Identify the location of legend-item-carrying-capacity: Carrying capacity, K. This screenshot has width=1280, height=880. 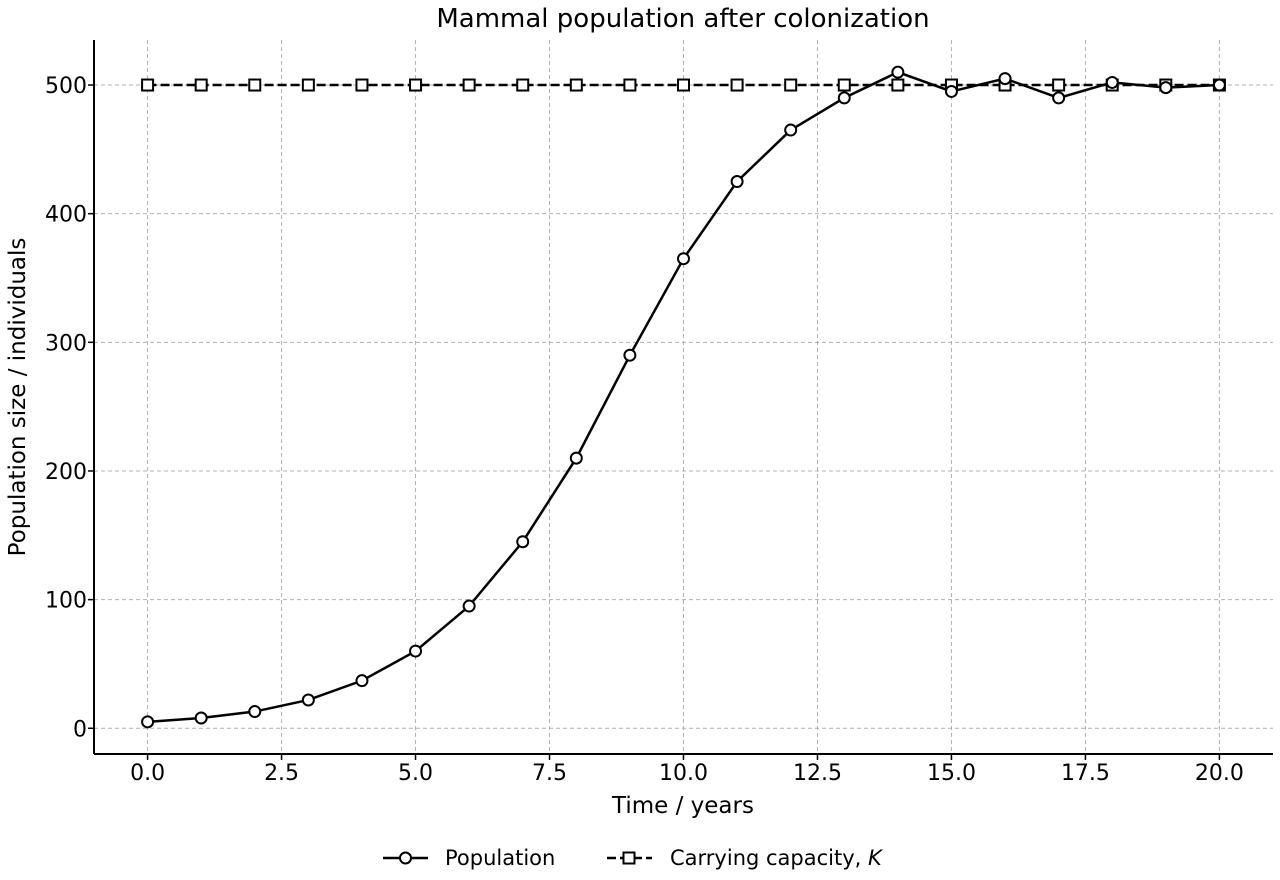
(745, 858).